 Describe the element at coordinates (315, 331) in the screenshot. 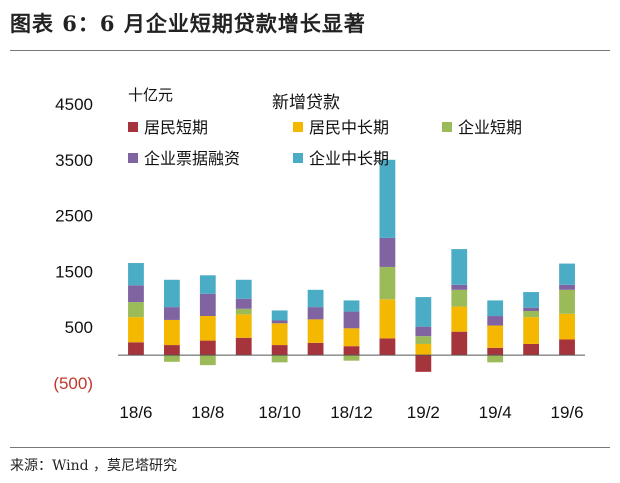

I see `bar-segment-18-11-series2` at that location.